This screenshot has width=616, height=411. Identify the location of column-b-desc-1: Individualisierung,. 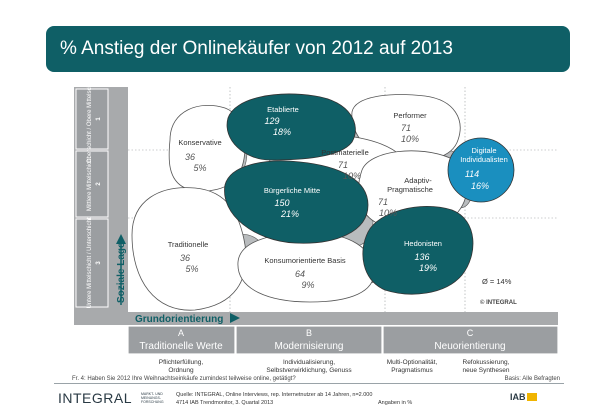
(309, 362).